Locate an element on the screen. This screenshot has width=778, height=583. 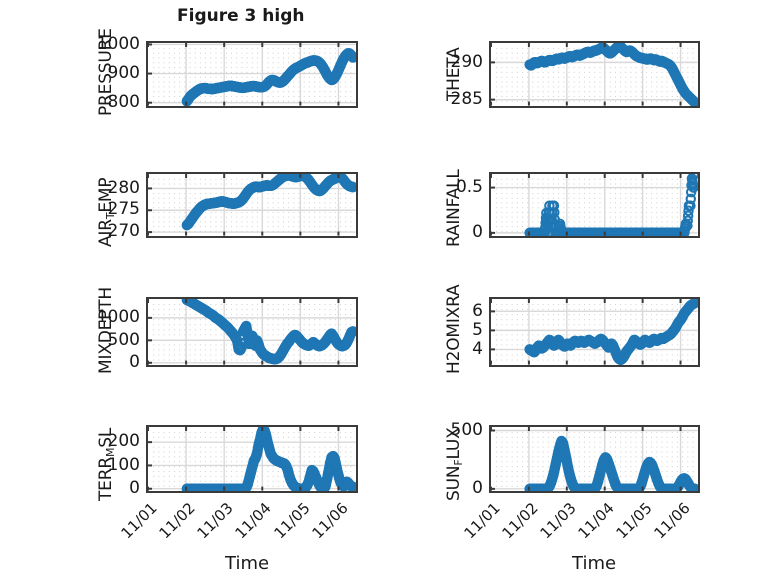
plot-panel-air_temp is located at coordinates (252, 205).